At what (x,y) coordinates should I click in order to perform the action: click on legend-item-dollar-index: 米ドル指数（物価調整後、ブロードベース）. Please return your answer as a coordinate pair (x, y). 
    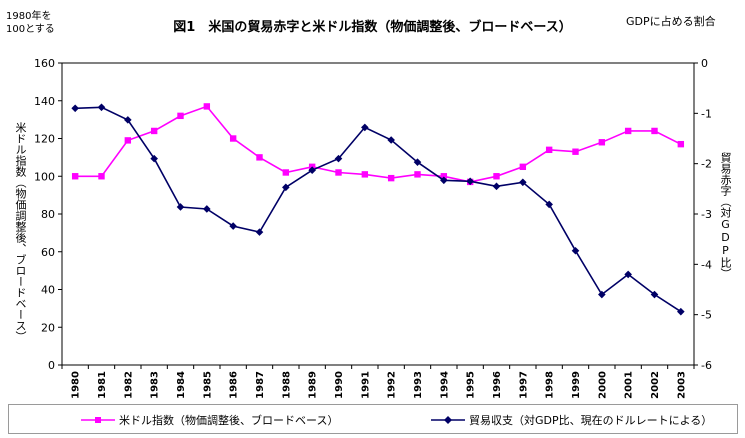
    Looking at the image, I should click on (209, 420).